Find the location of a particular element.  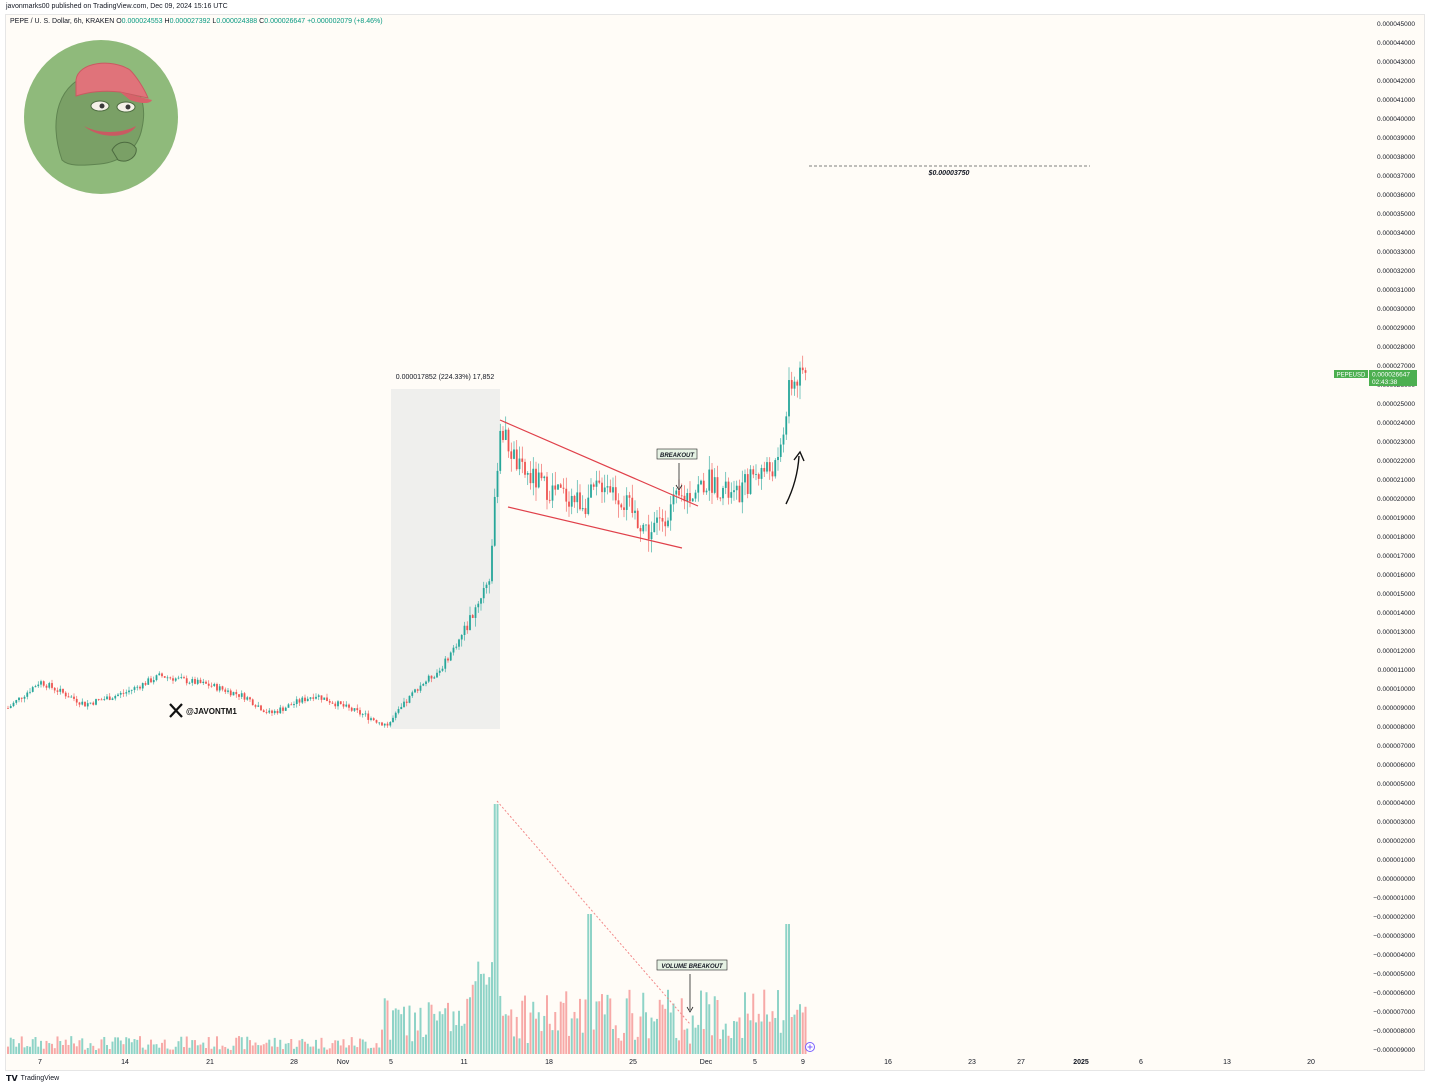

channel-upper-line is located at coordinates (599, 463).